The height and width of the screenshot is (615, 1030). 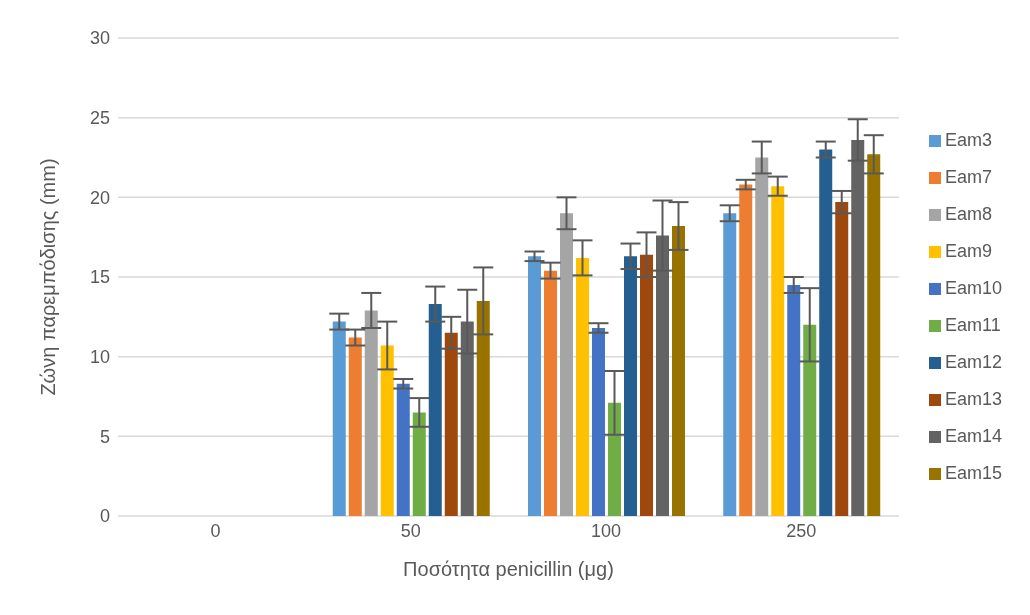 I want to click on y-tick-label: 5, so click(x=104, y=436).